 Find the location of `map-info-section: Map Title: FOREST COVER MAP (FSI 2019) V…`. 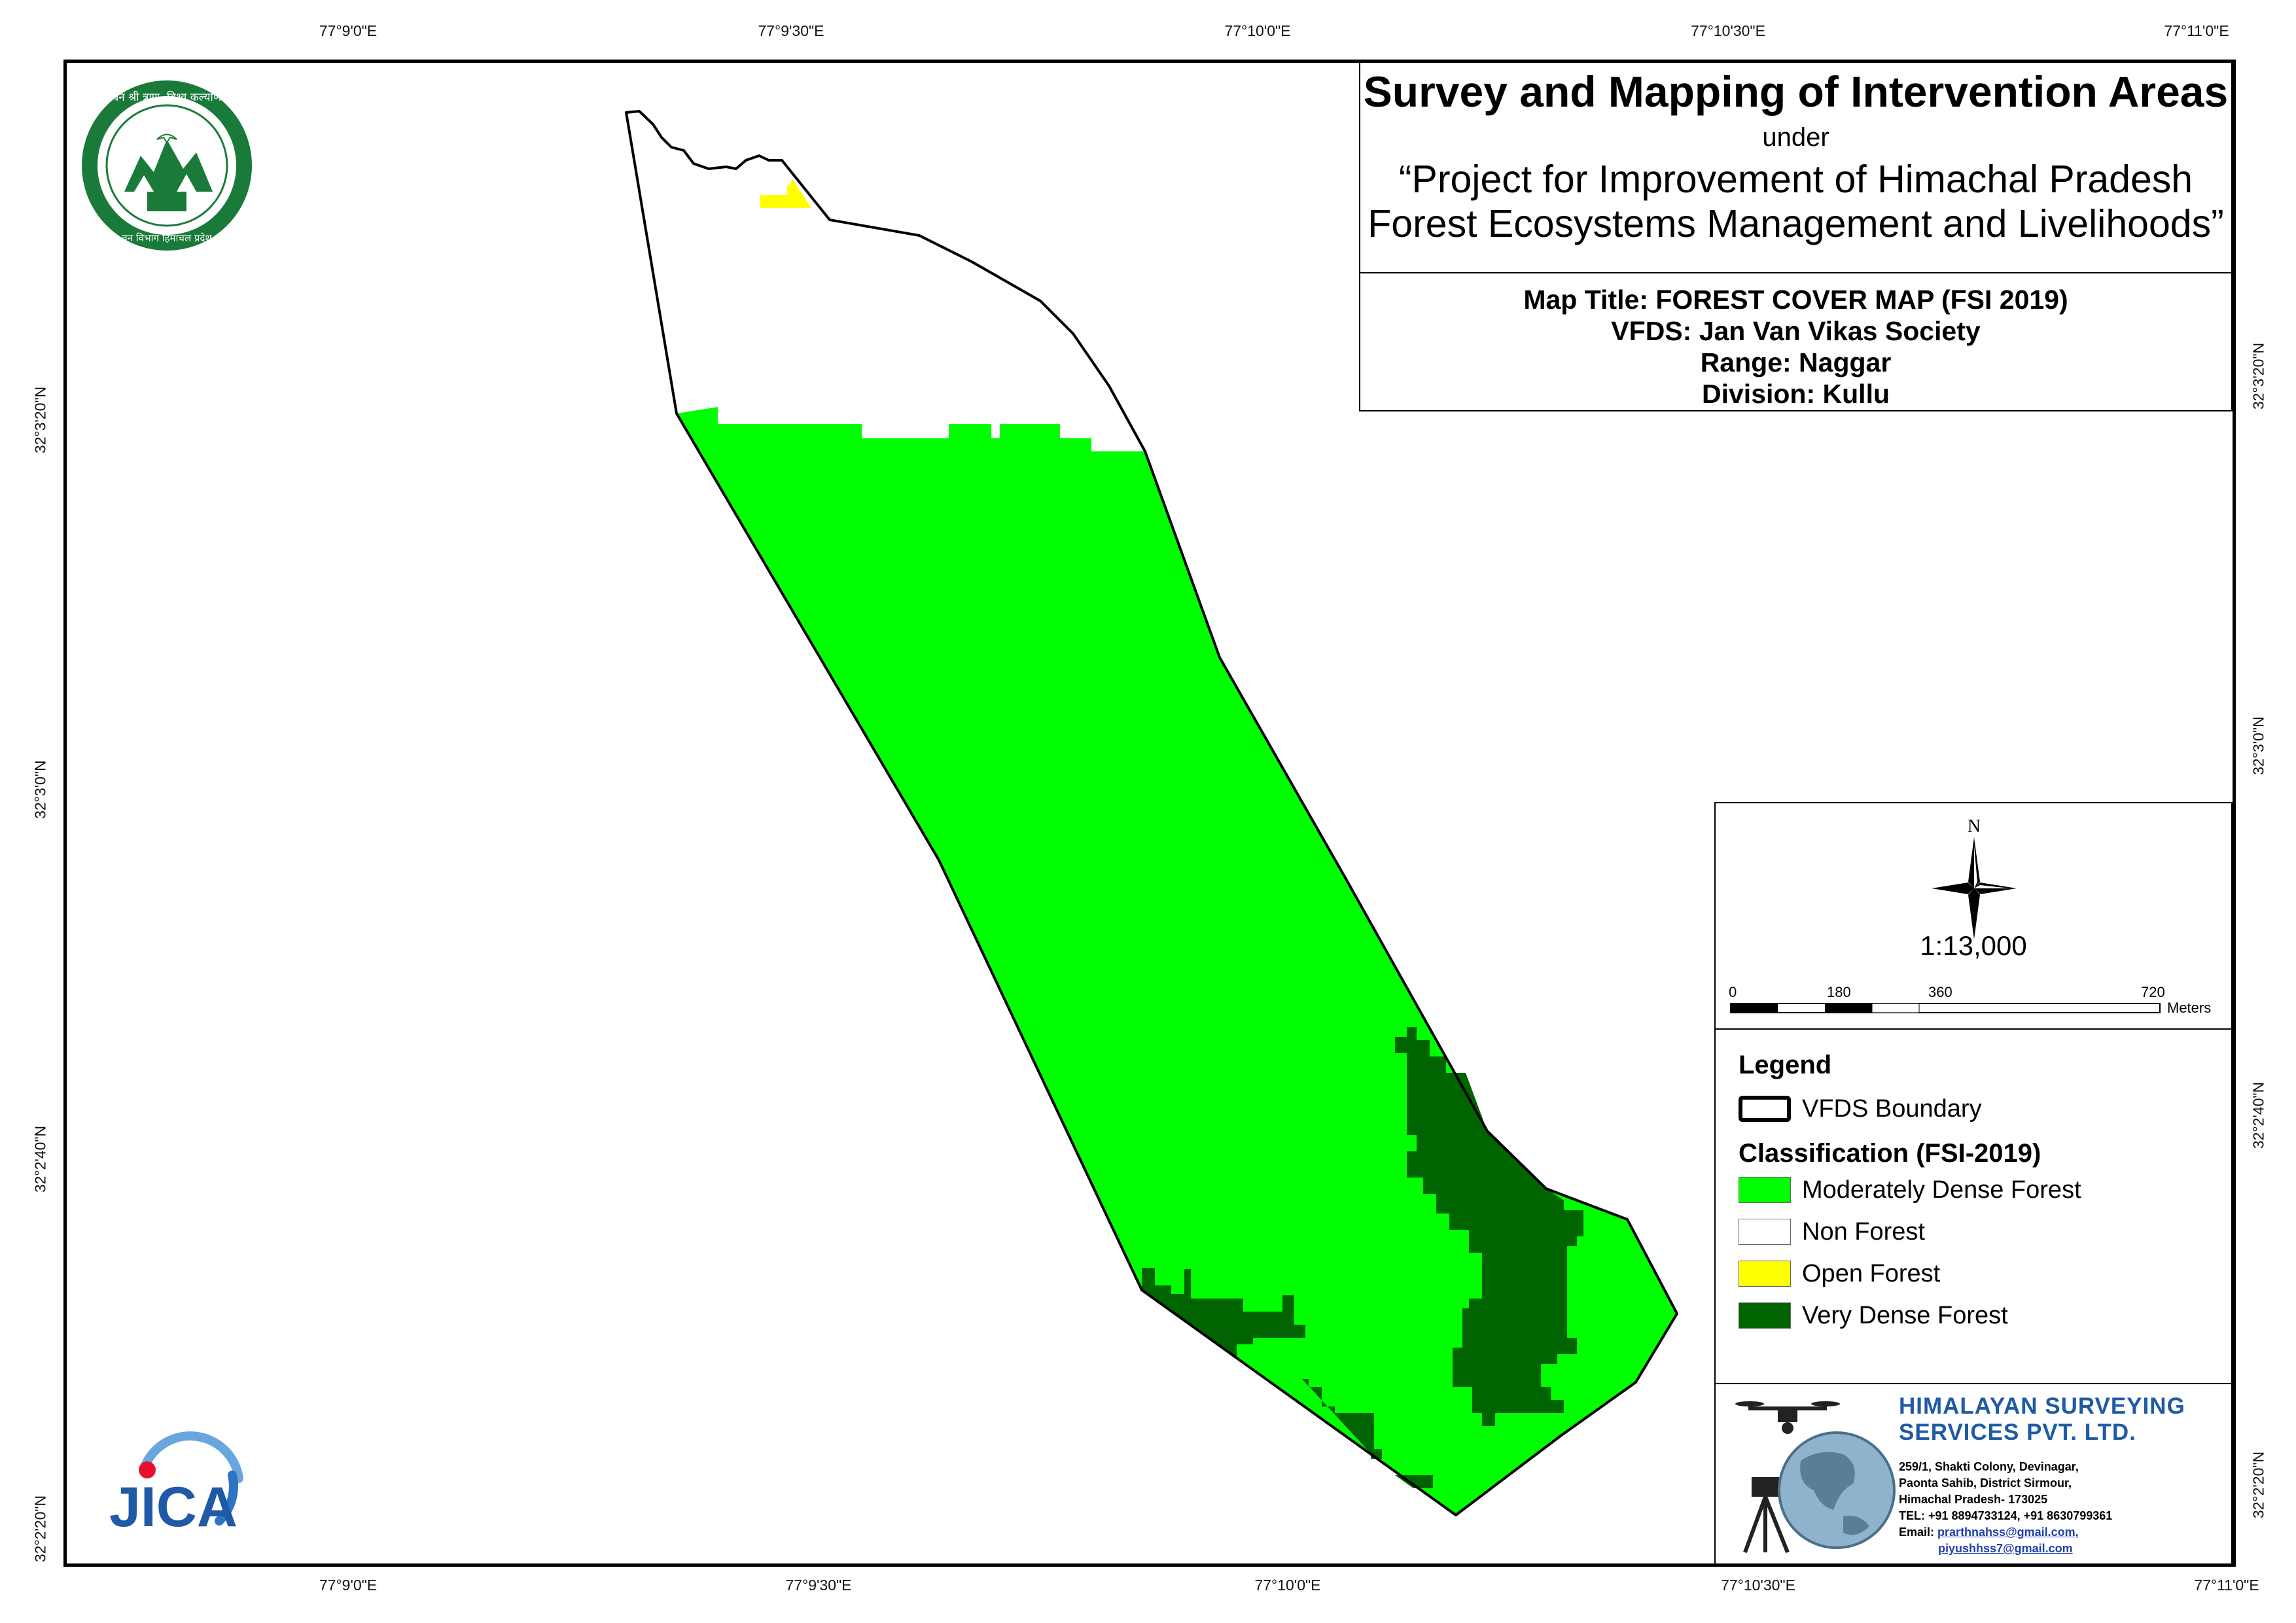

map-info-section: Map Title: FOREST COVER MAP (FSI 2019) V… is located at coordinates (1796, 341).